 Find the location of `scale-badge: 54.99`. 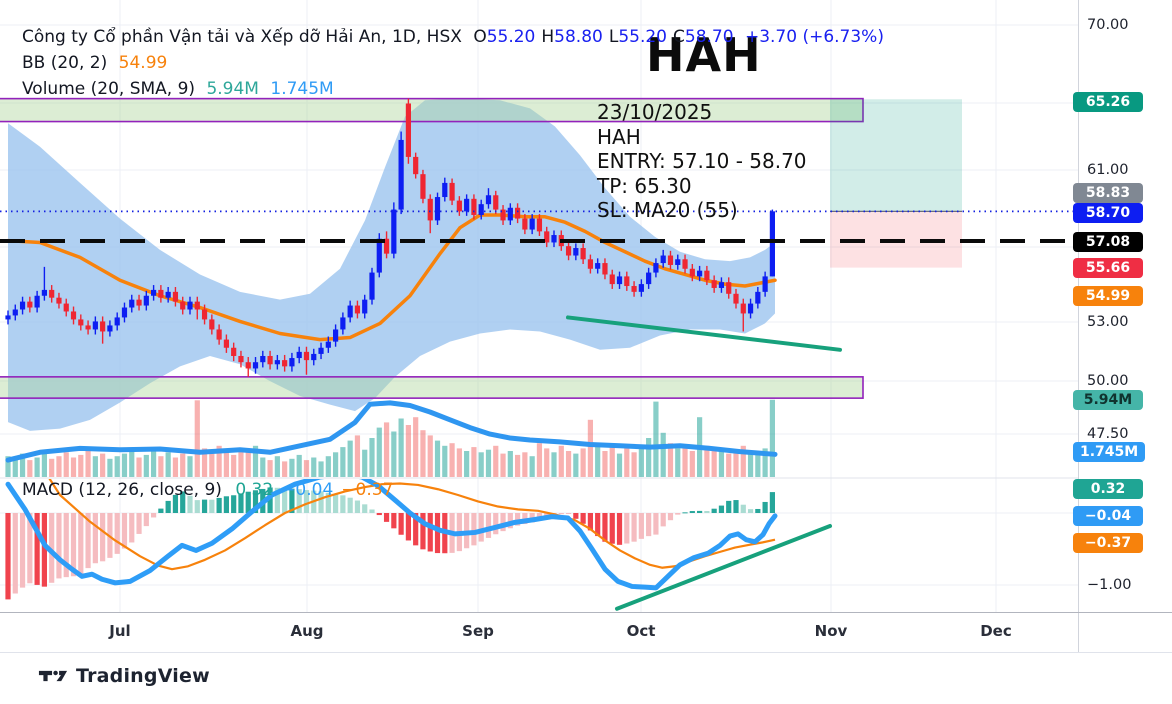

scale-badge: 54.99 is located at coordinates (1108, 296).